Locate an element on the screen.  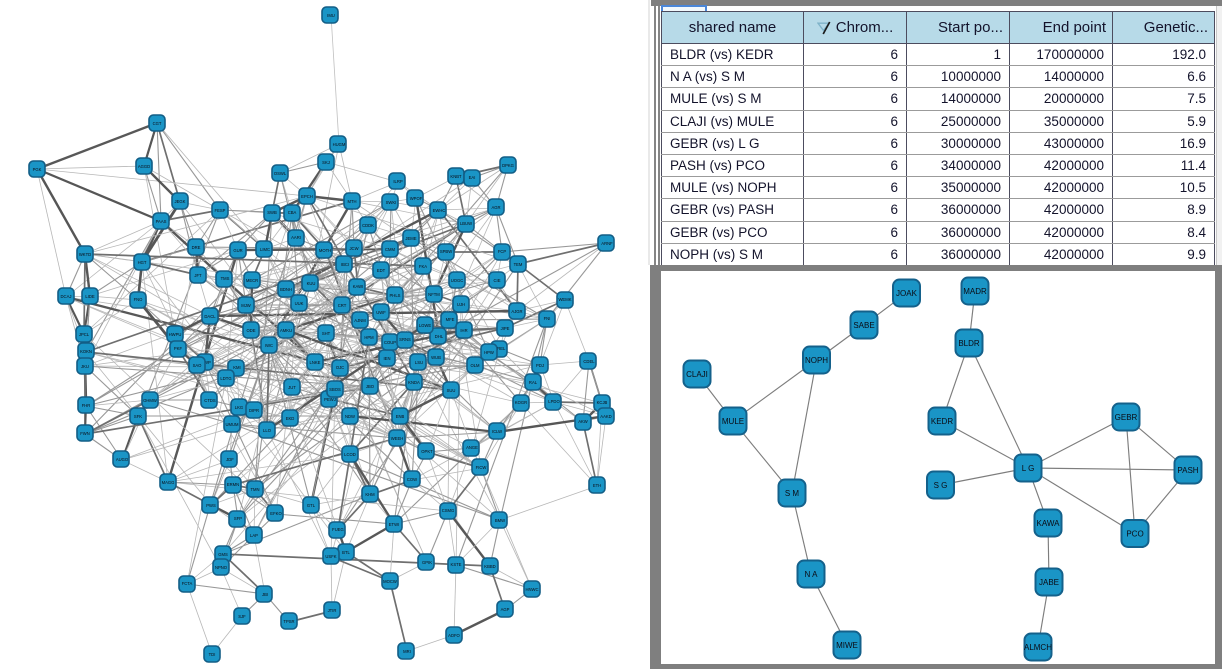
svg-text: L G is located at coordinates (1028, 468).